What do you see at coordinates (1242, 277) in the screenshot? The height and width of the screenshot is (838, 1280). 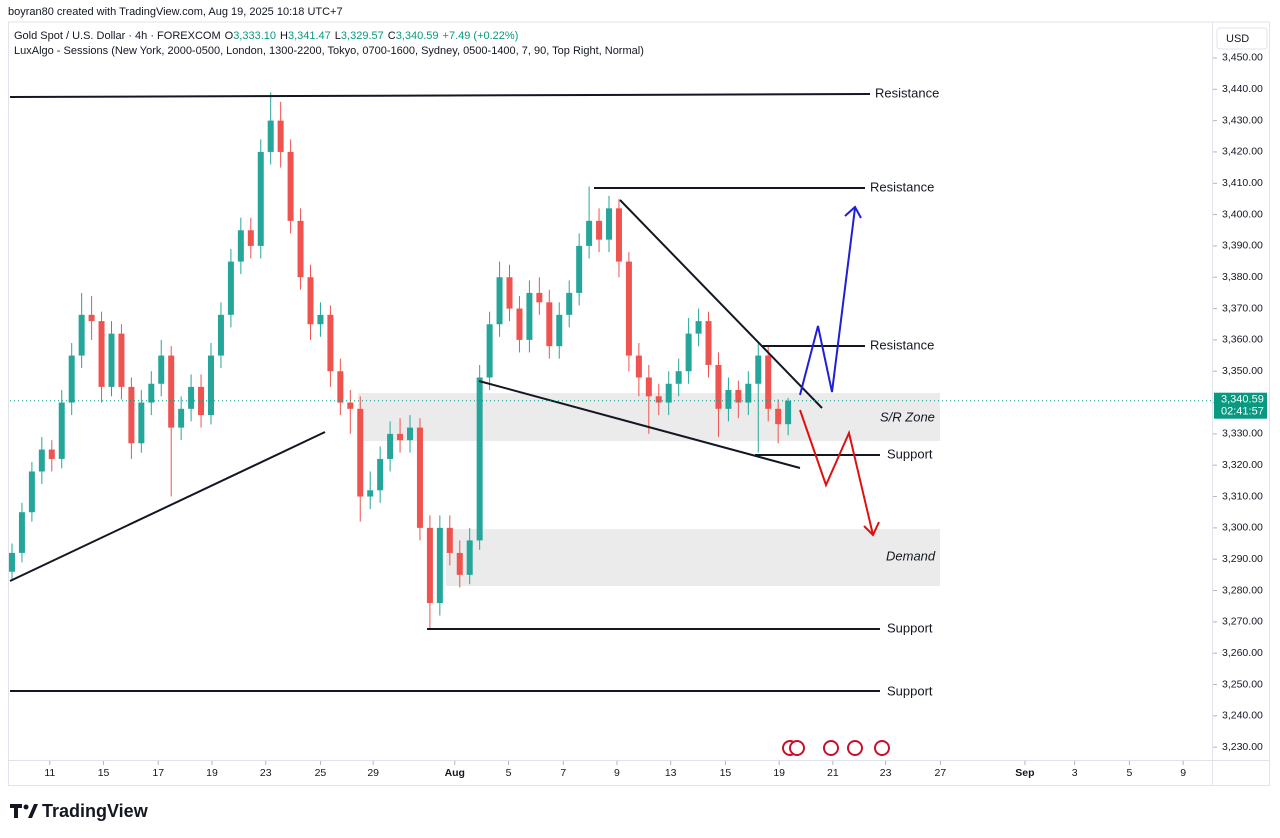 I see `y-tick-label: 3,380.00` at bounding box center [1242, 277].